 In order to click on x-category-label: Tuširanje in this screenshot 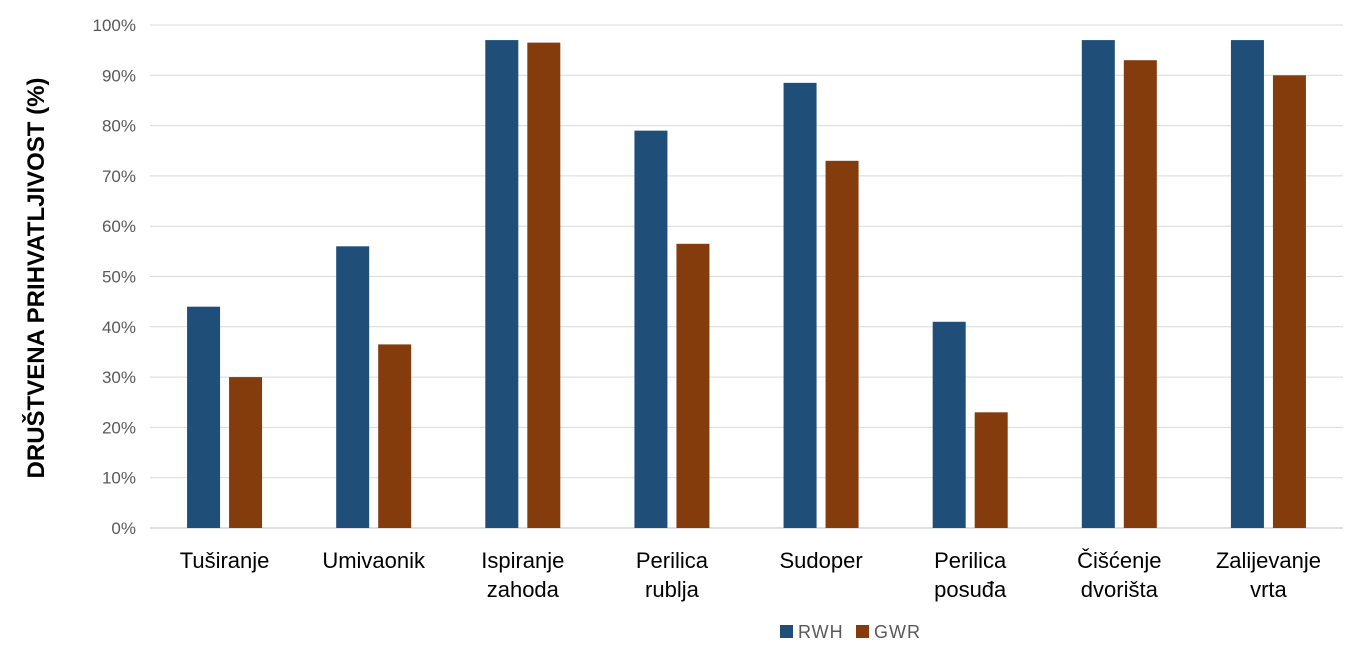, I will do `click(225, 560)`.